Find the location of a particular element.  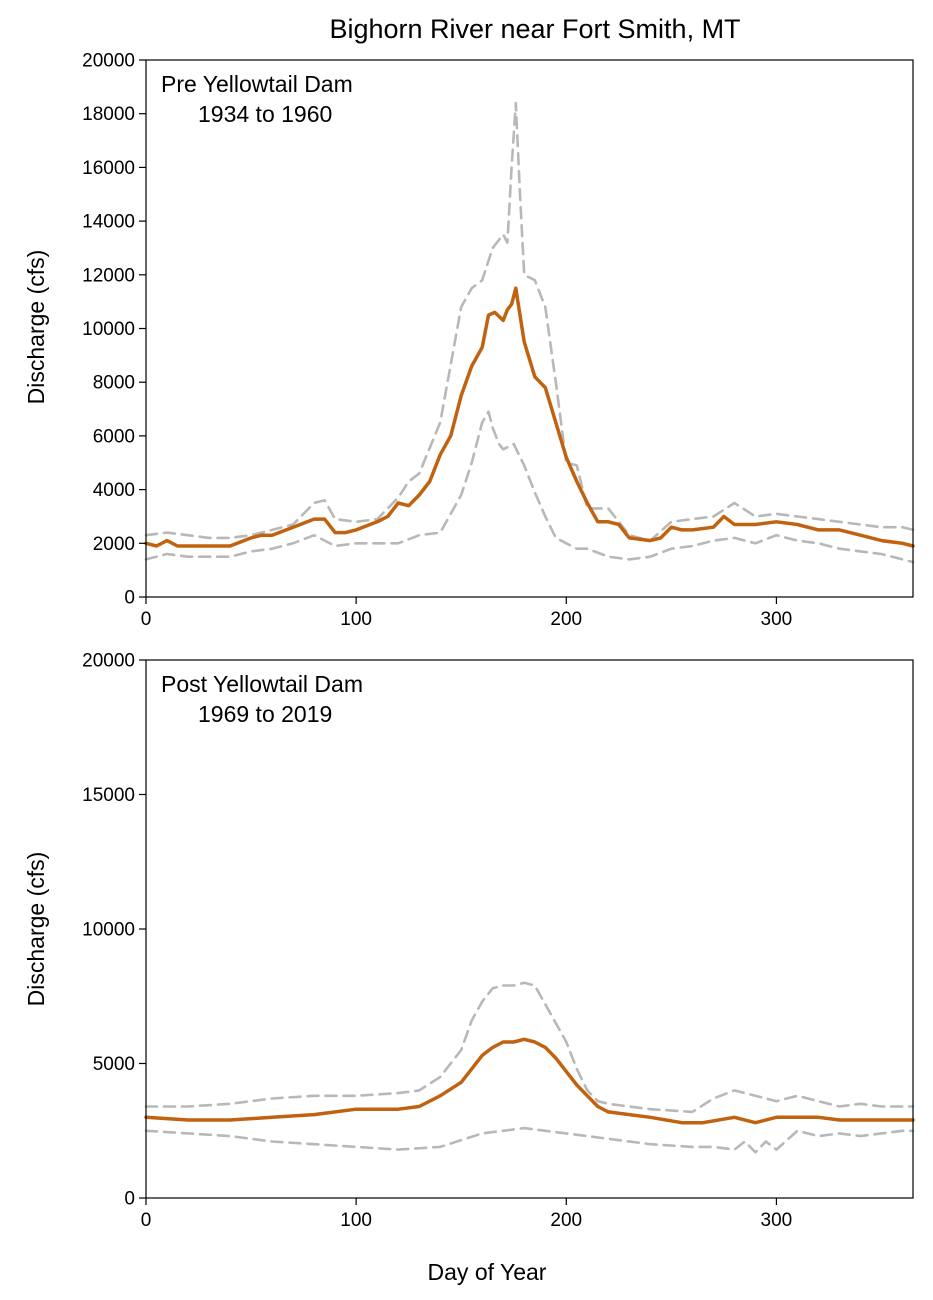

y-tick-label: 14000 is located at coordinates (108, 222).